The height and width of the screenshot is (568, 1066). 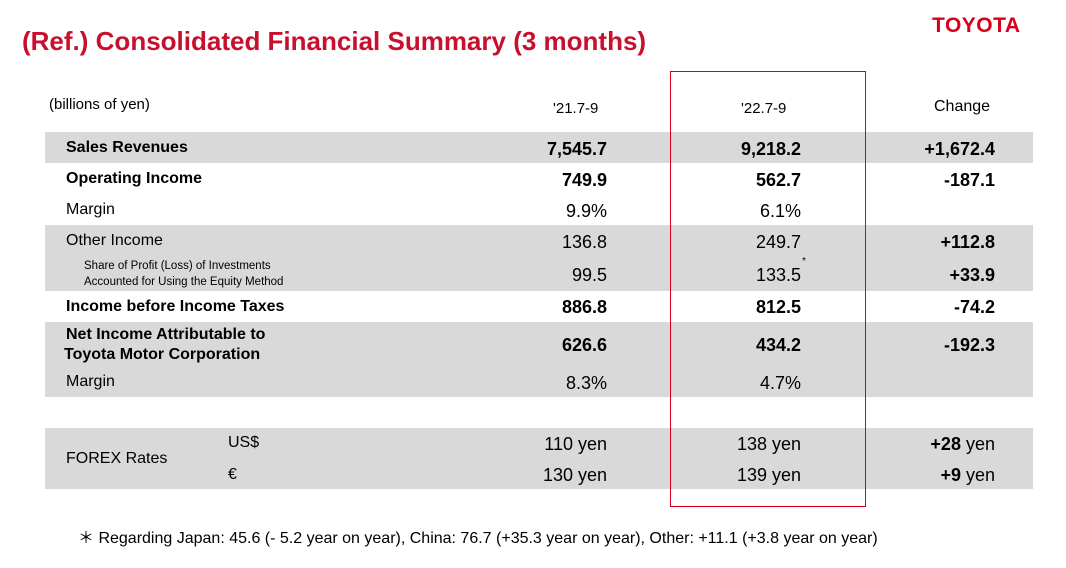 I want to click on forex-eur-prev: 130 yen, so click(x=574, y=475).